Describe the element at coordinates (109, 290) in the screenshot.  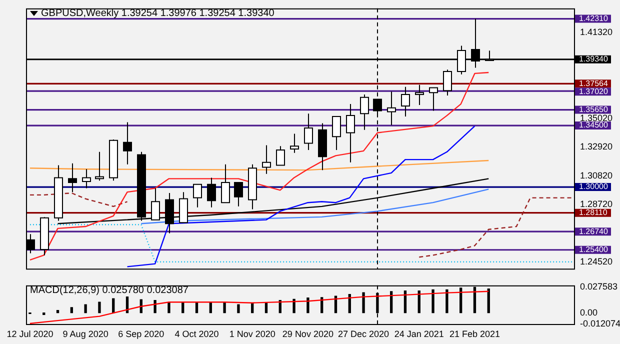
I see `chart-title: MACD(12,26,9) 0.025780 0.023087` at that location.